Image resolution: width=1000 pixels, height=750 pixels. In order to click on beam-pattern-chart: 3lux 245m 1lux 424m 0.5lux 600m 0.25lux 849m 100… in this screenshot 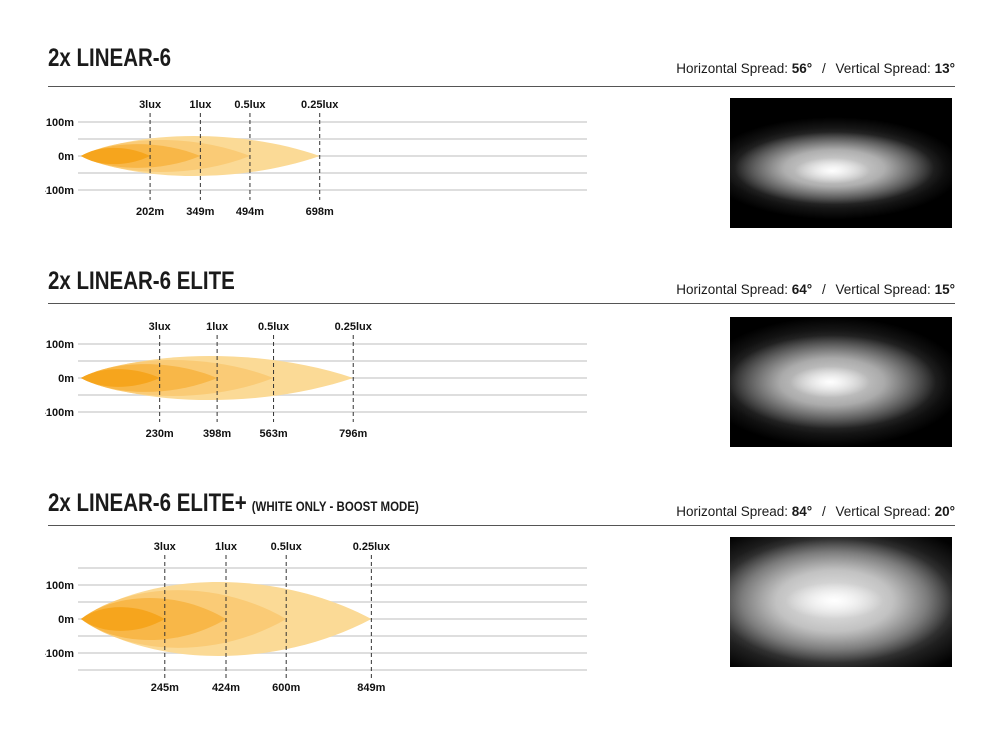, I will do `click(316, 617)`.